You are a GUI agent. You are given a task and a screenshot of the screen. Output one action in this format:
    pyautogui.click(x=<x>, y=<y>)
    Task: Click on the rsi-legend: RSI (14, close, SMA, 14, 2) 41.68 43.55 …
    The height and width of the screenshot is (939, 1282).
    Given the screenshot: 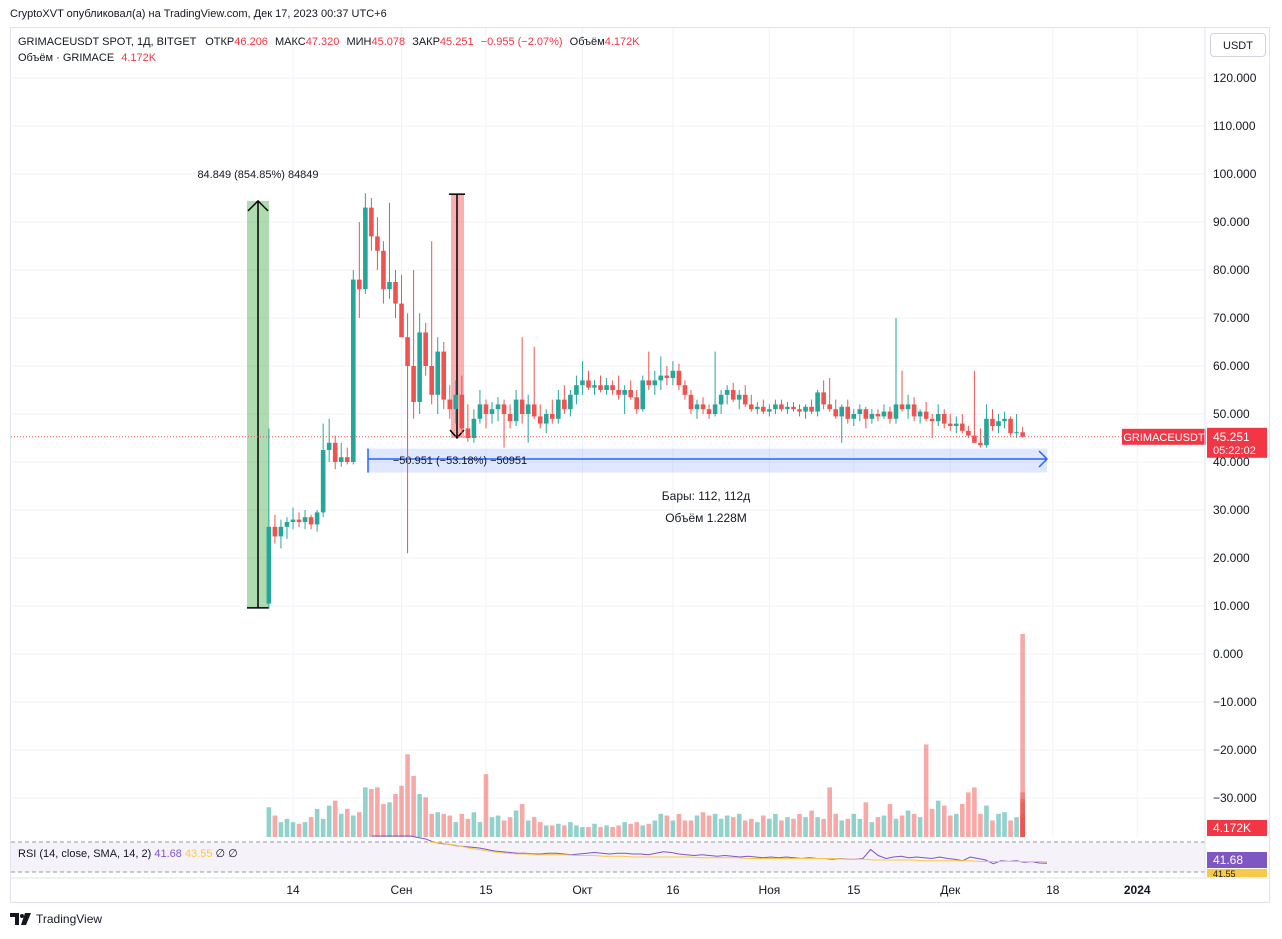 What is the action you would take?
    pyautogui.click(x=128, y=853)
    